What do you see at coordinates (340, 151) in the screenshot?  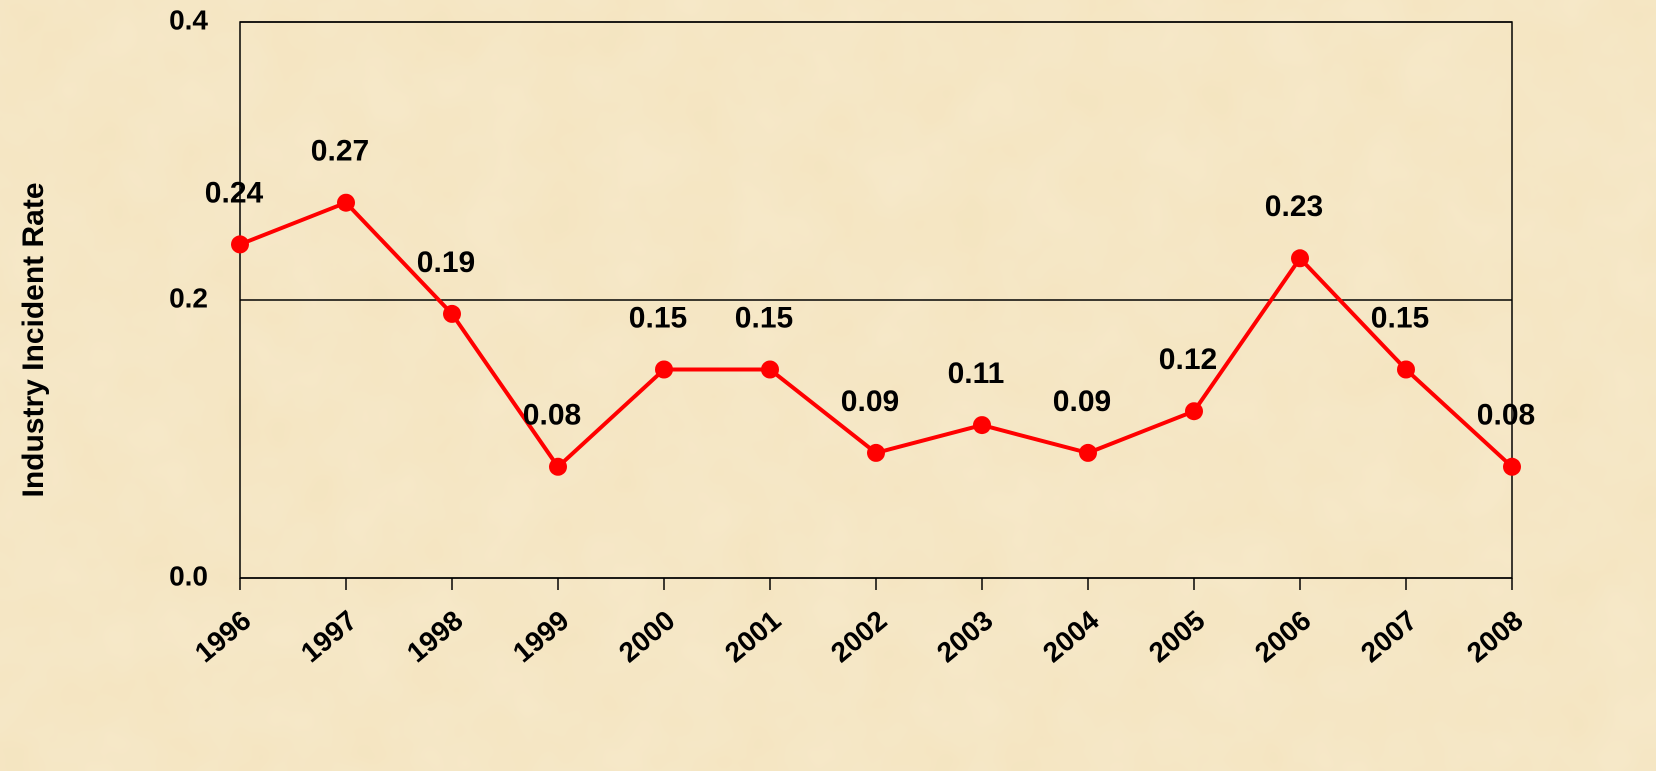 I see `data-label: 0.27` at bounding box center [340, 151].